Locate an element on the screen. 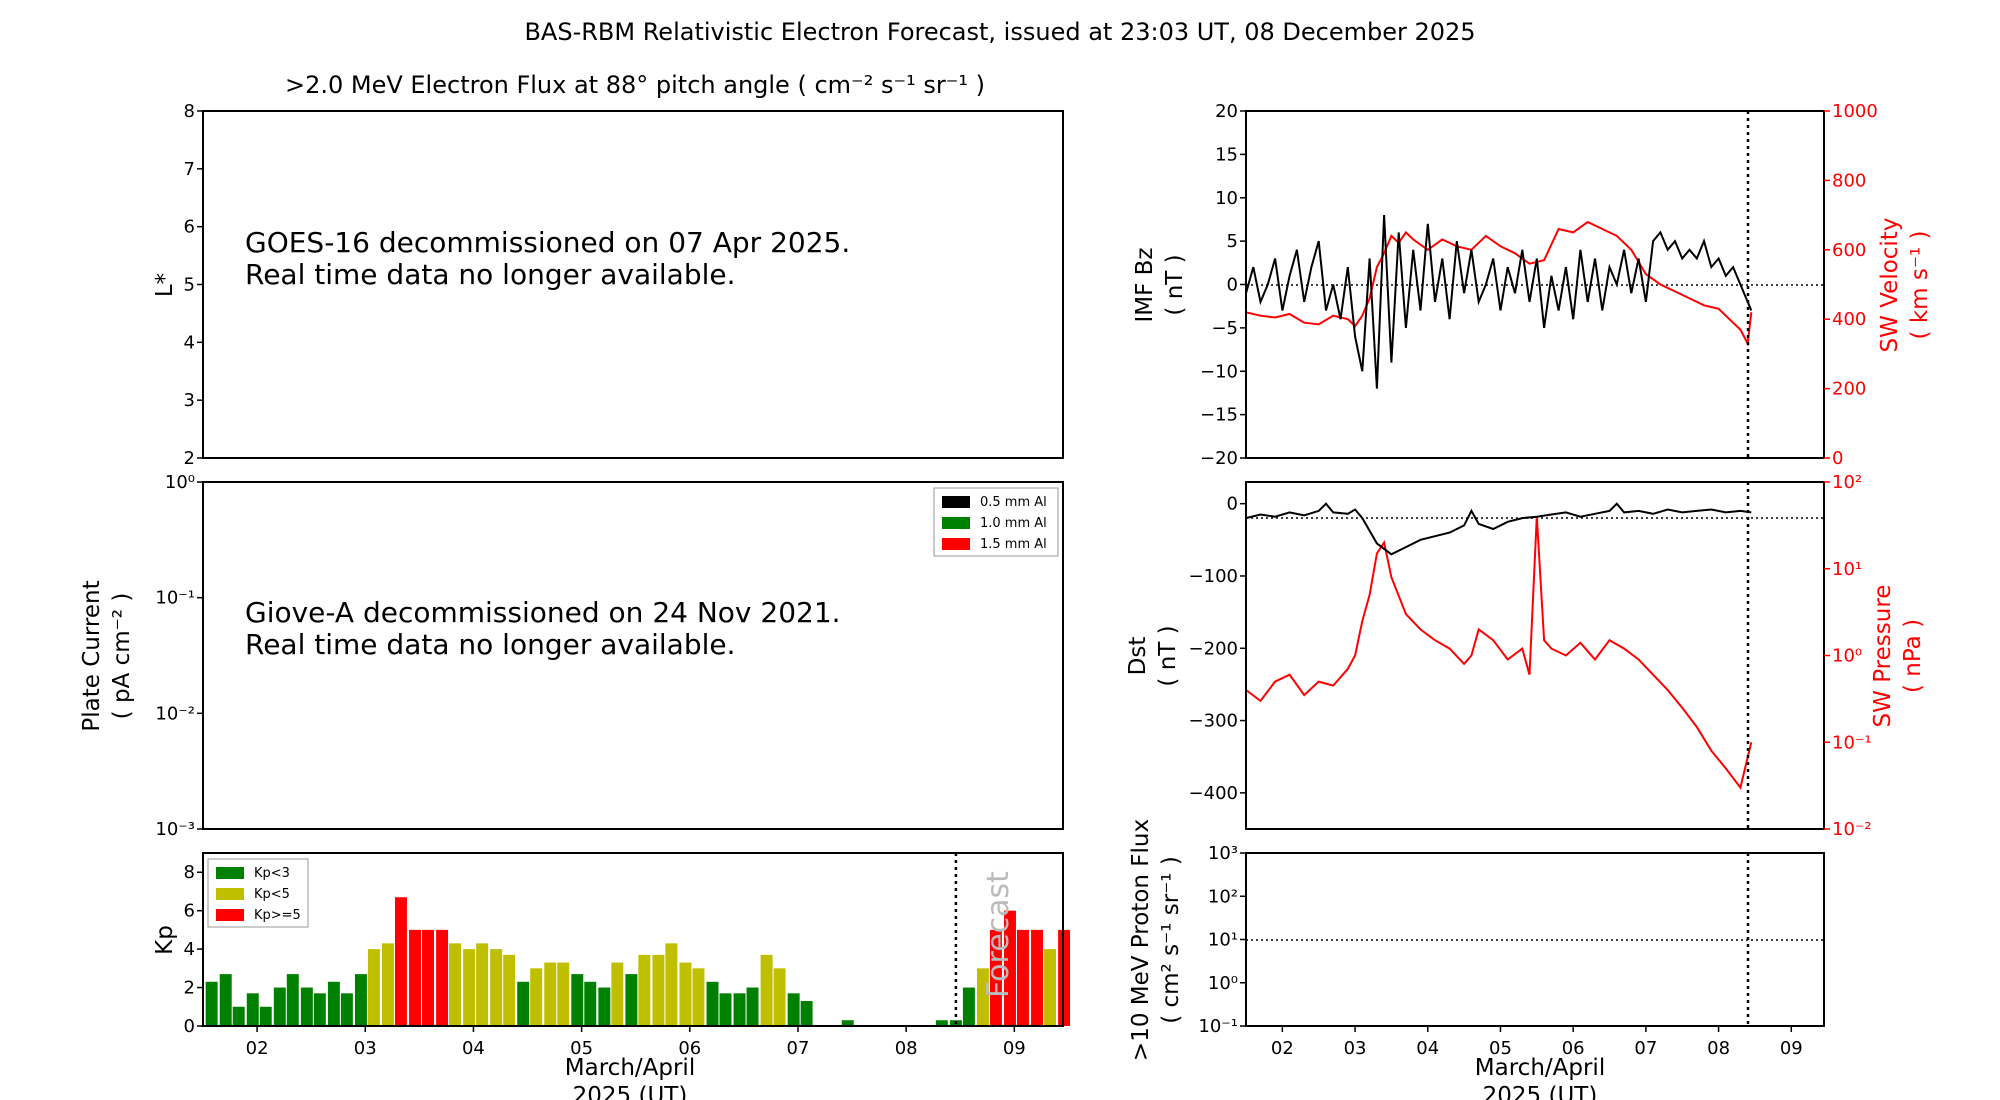 Image resolution: width=2000 pixels, height=1100 pixels. proton-x-label-line2: 2025 (UT) is located at coordinates (1540, 1091).